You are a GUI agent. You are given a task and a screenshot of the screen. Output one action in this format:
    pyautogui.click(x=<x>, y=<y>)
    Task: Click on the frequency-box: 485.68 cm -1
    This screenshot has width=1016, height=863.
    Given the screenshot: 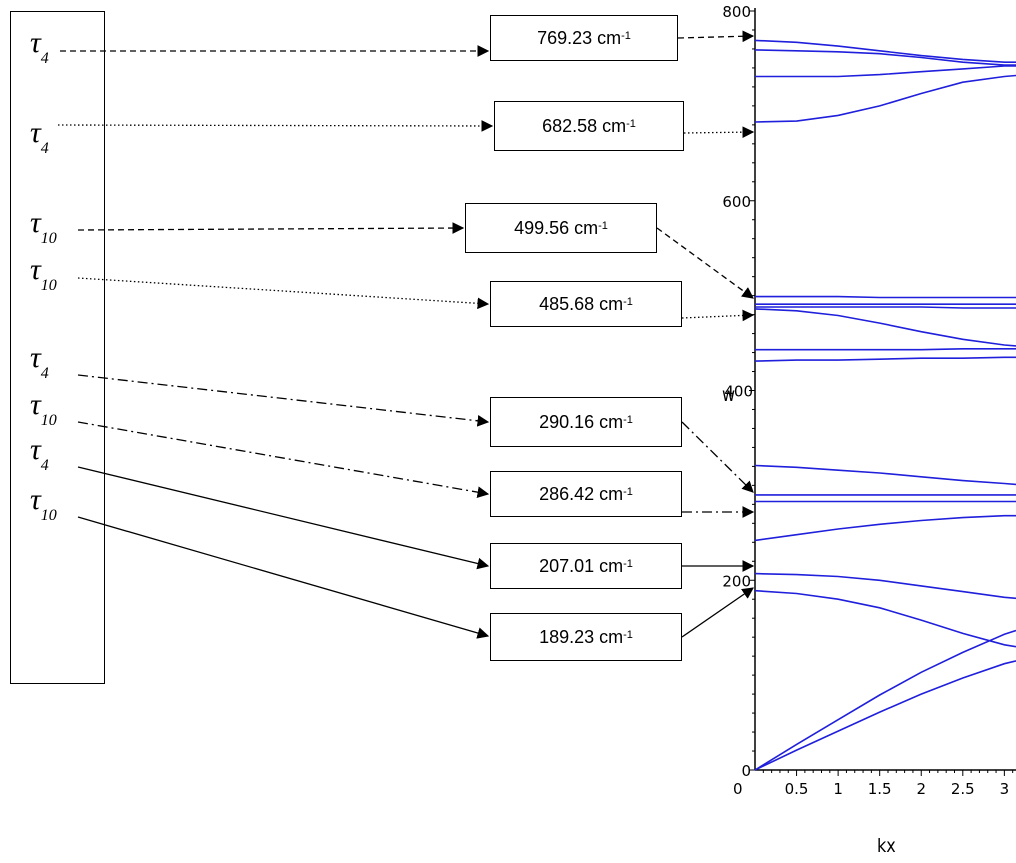 What is the action you would take?
    pyautogui.click(x=586, y=304)
    